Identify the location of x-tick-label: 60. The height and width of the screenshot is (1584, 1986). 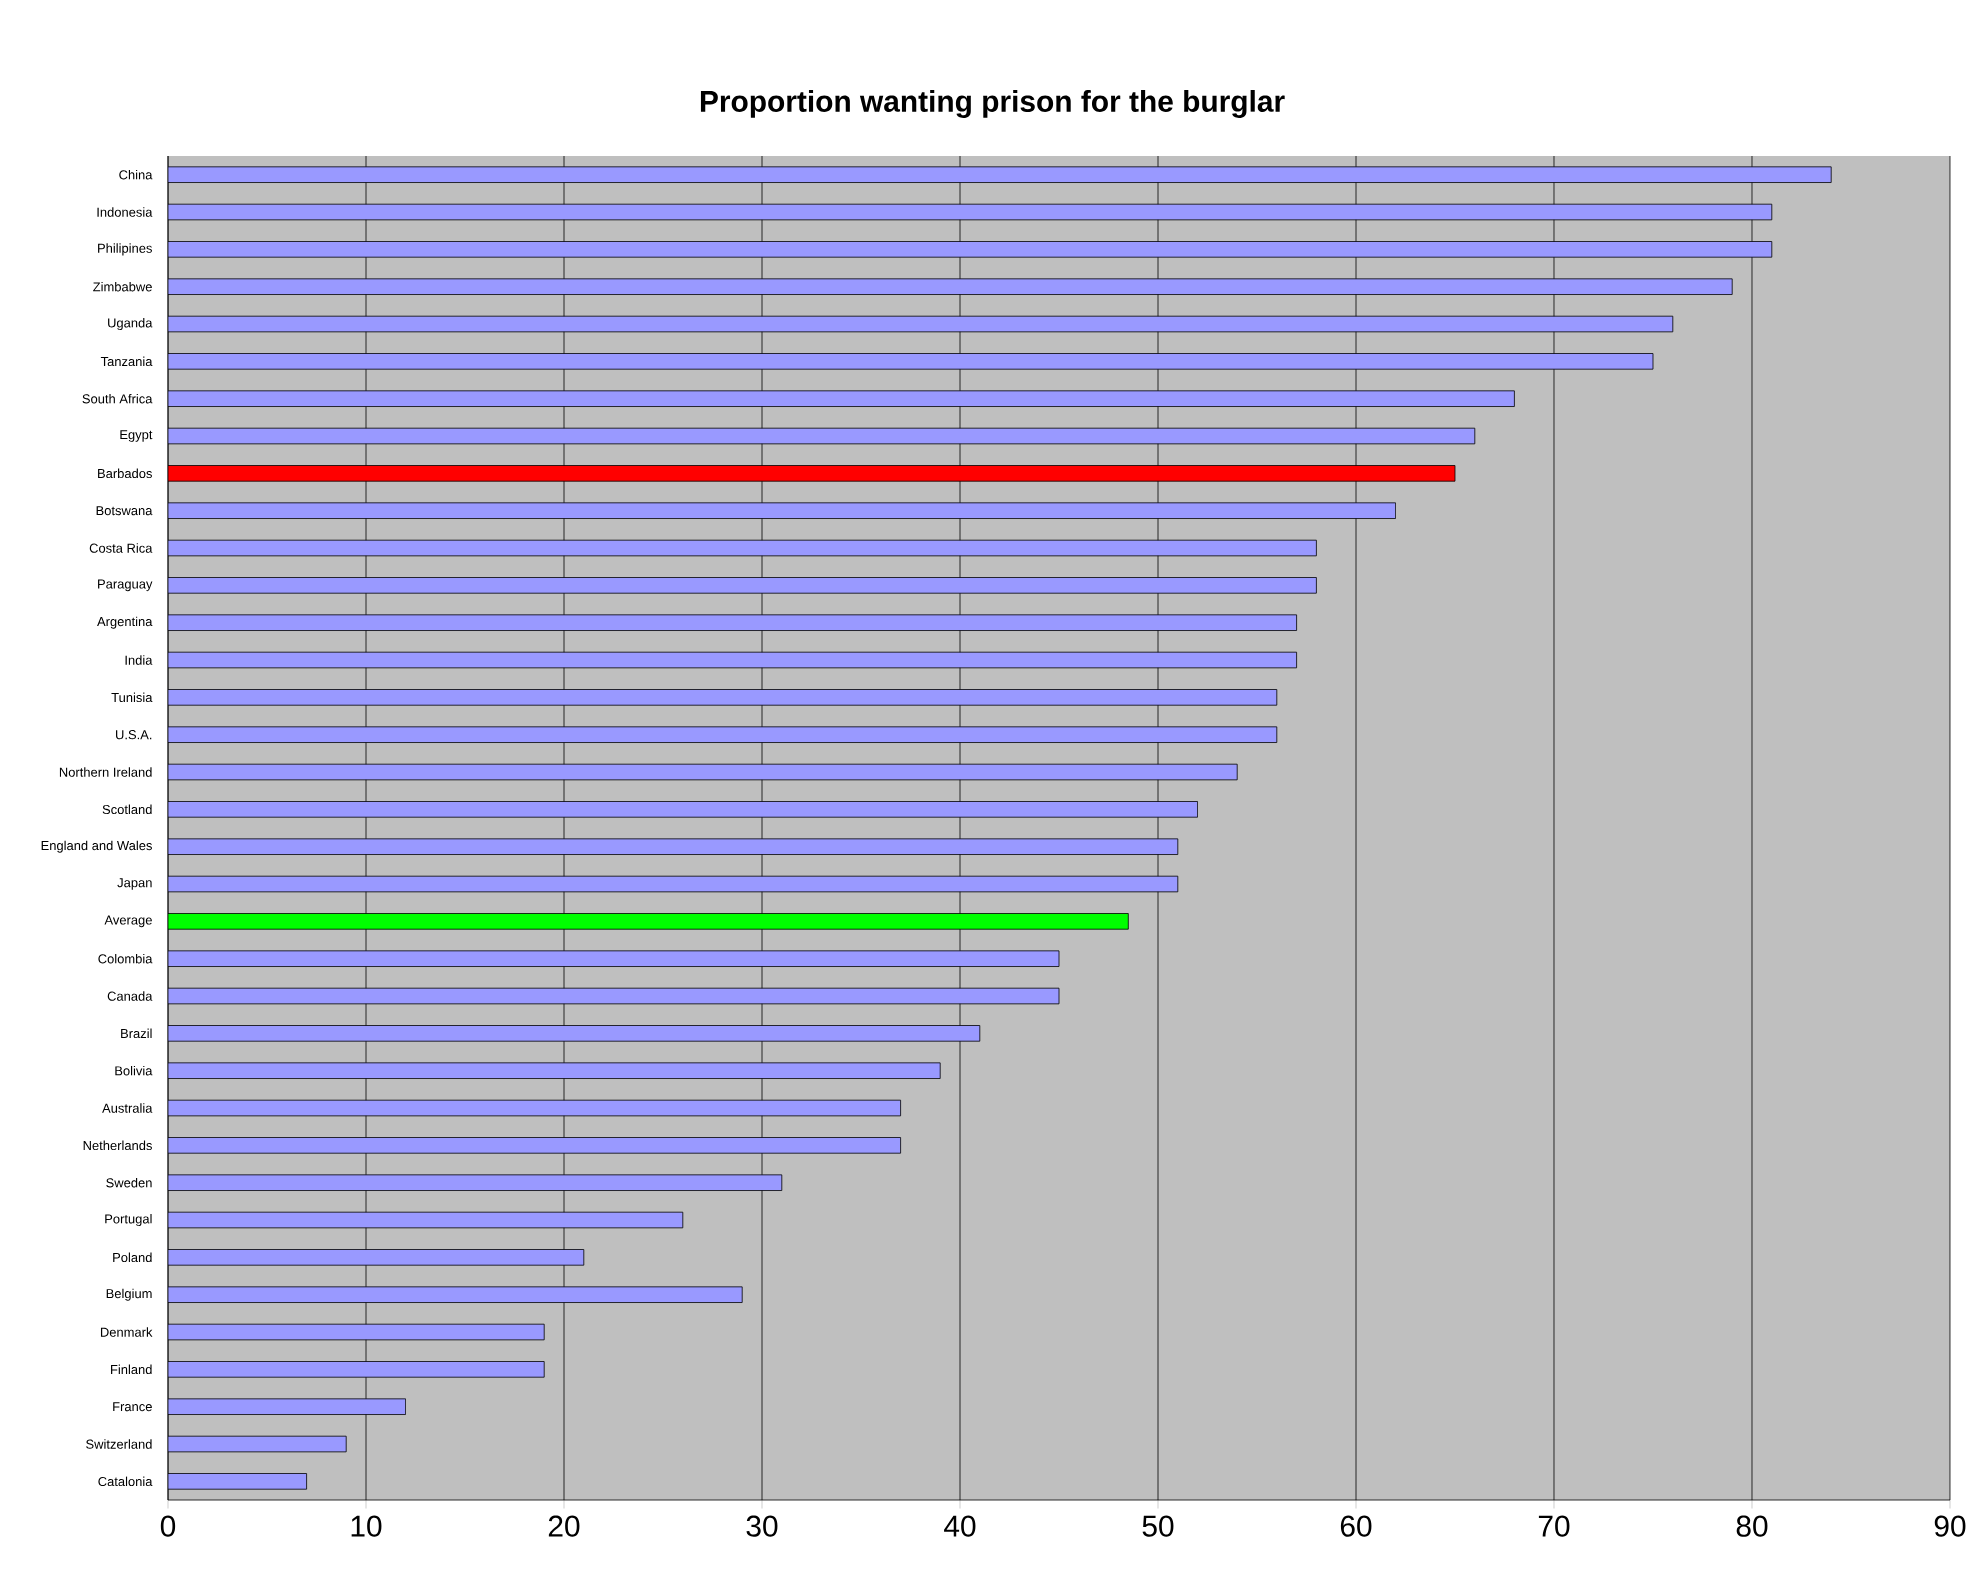
(1356, 1526).